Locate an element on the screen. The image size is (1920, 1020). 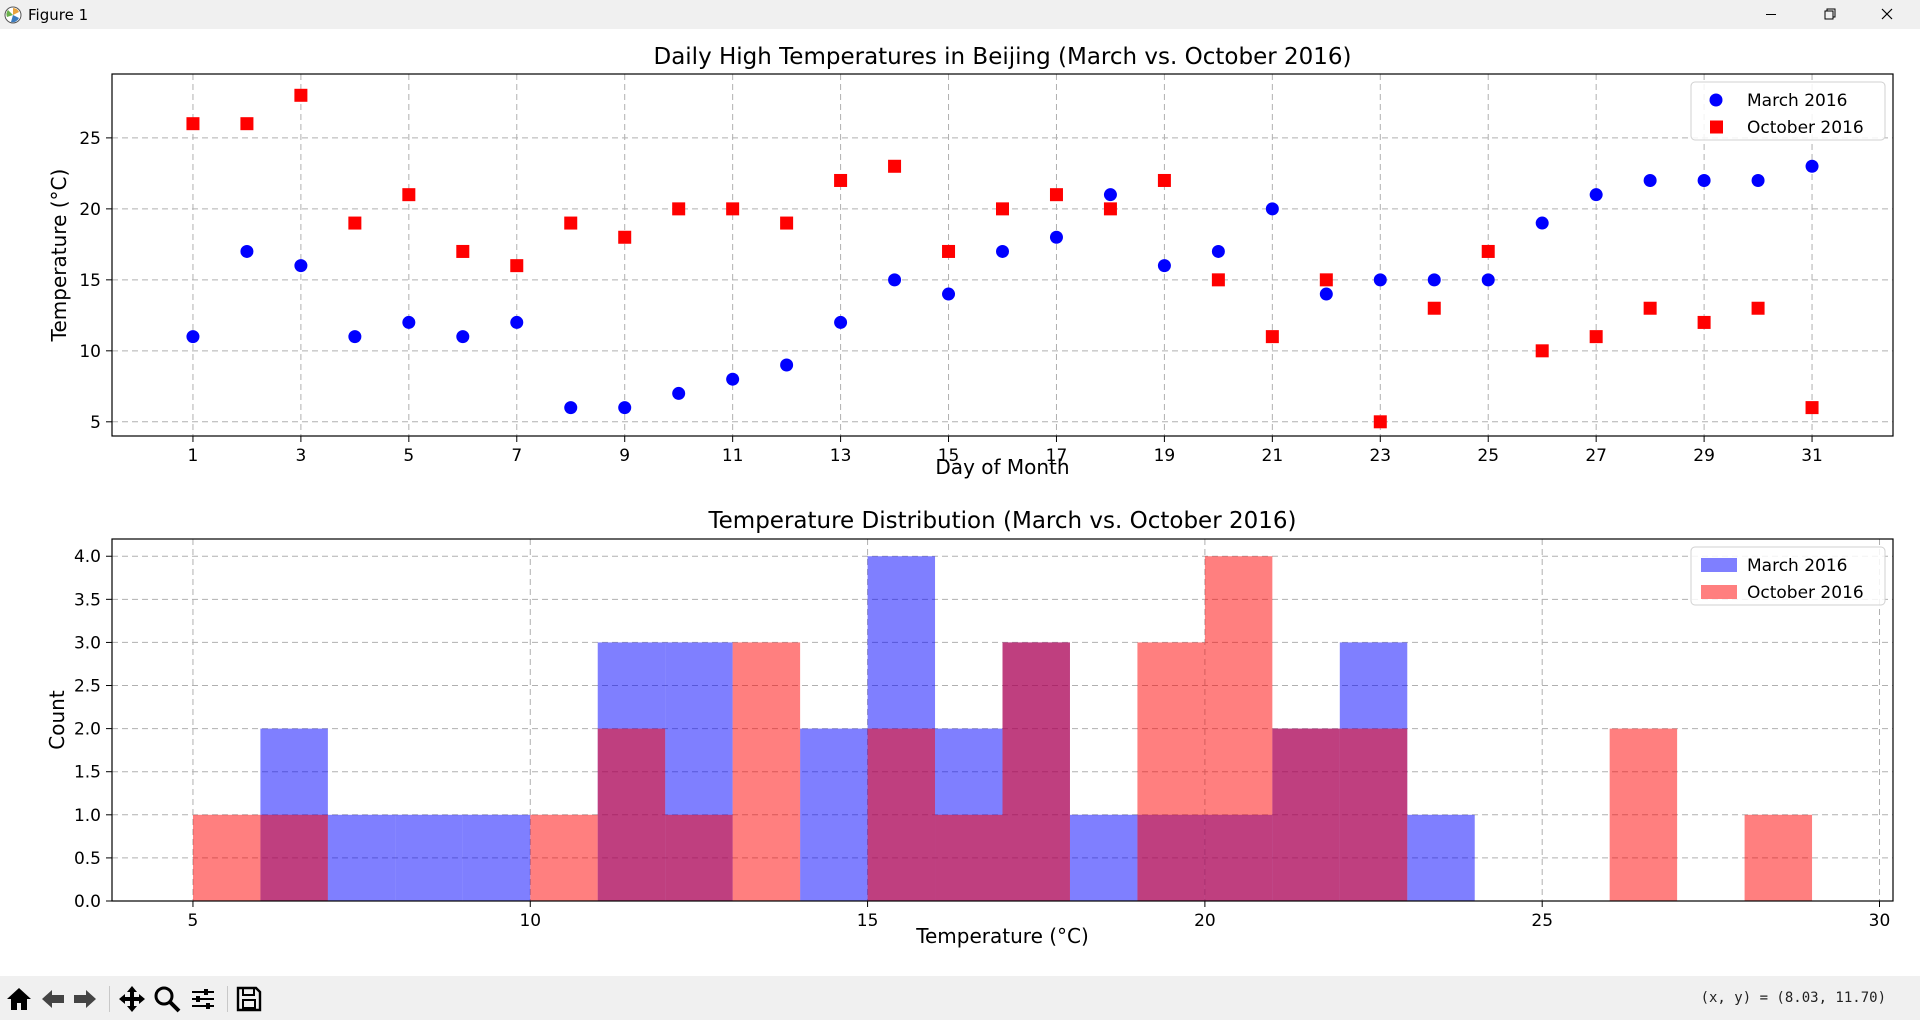
x-tick-label: 13 is located at coordinates (841, 456).